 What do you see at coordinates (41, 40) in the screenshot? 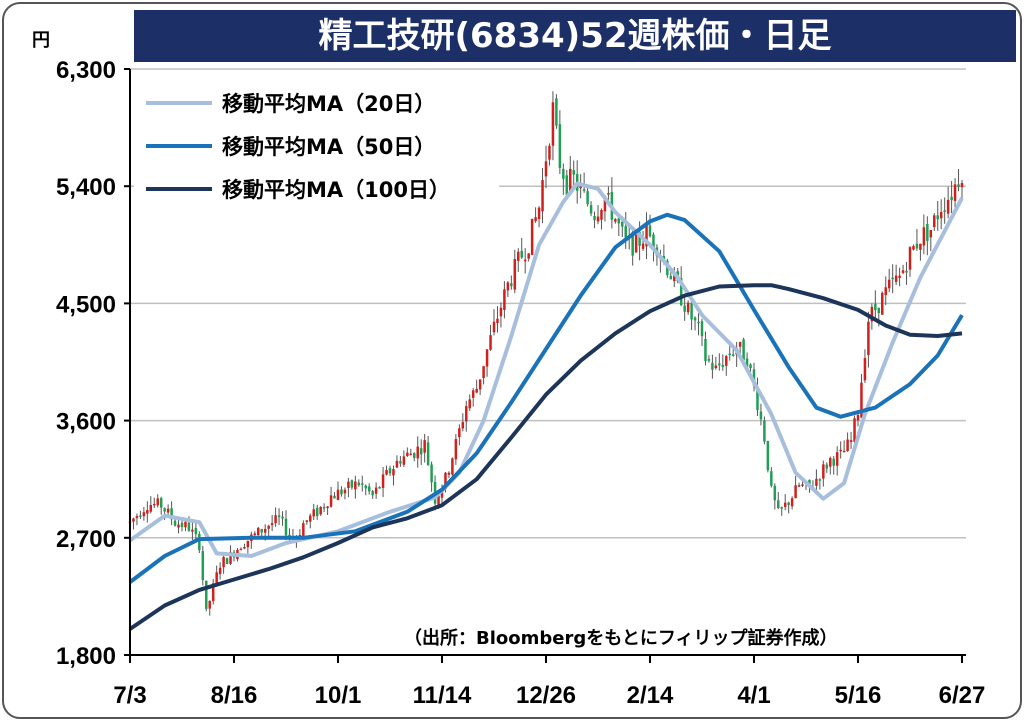
I see `y-axis-unit: 円` at bounding box center [41, 40].